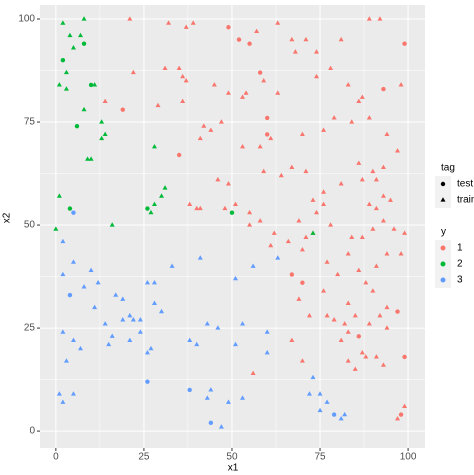  What do you see at coordinates (460, 248) in the screenshot?
I see `legend-label: 1` at bounding box center [460, 248].